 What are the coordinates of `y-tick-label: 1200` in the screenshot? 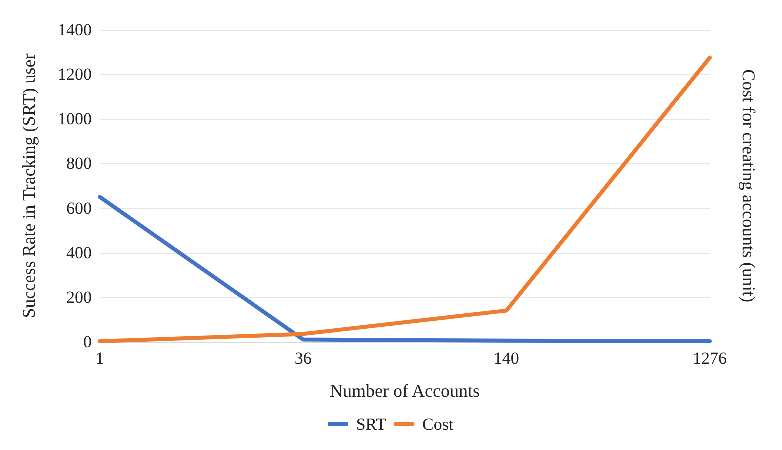 It's located at (75, 74).